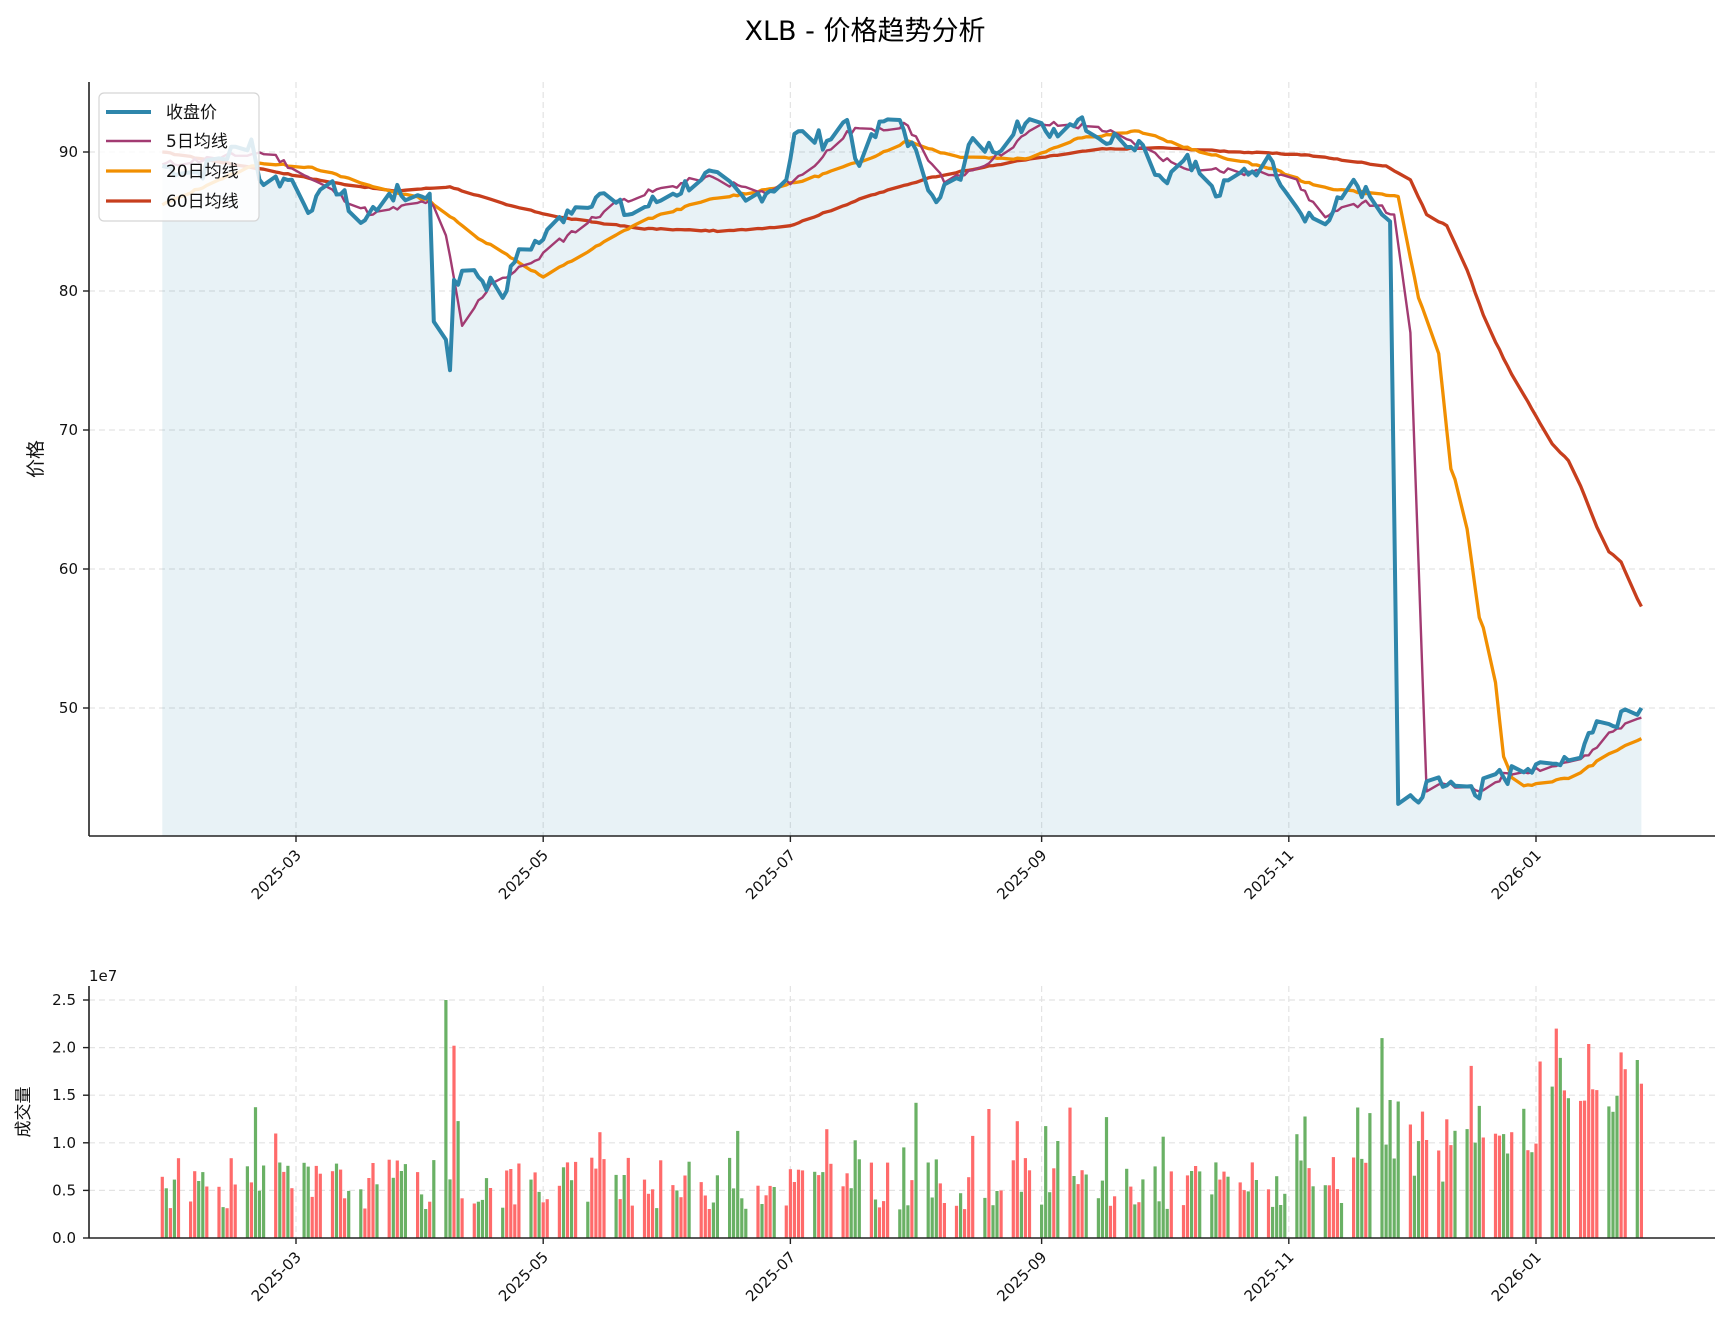  I want to click on legend-box, so click(179, 157).